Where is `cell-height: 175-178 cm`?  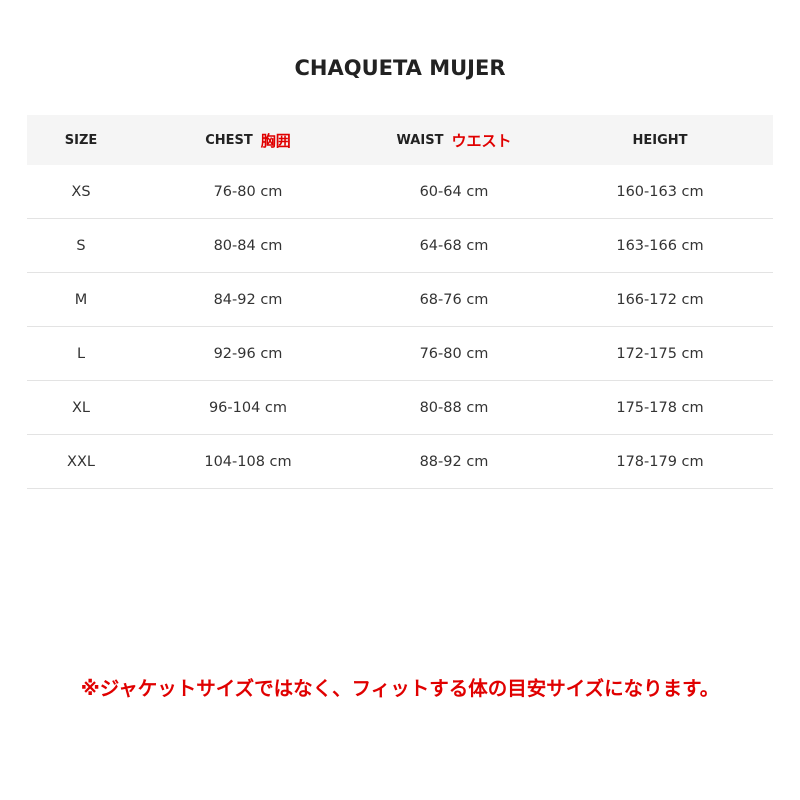
cell-height: 175-178 cm is located at coordinates (660, 407).